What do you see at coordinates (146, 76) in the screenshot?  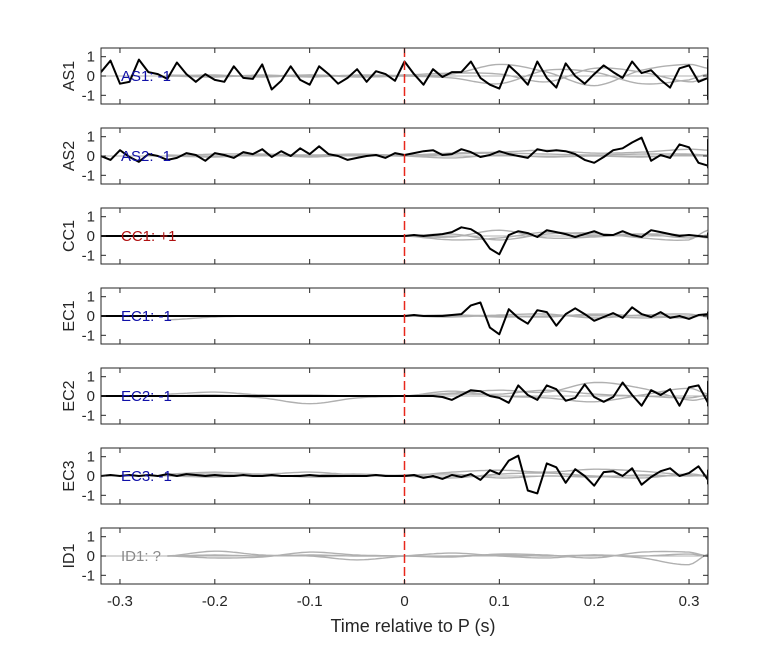 I see `polarity-annotation: AS1: -1` at bounding box center [146, 76].